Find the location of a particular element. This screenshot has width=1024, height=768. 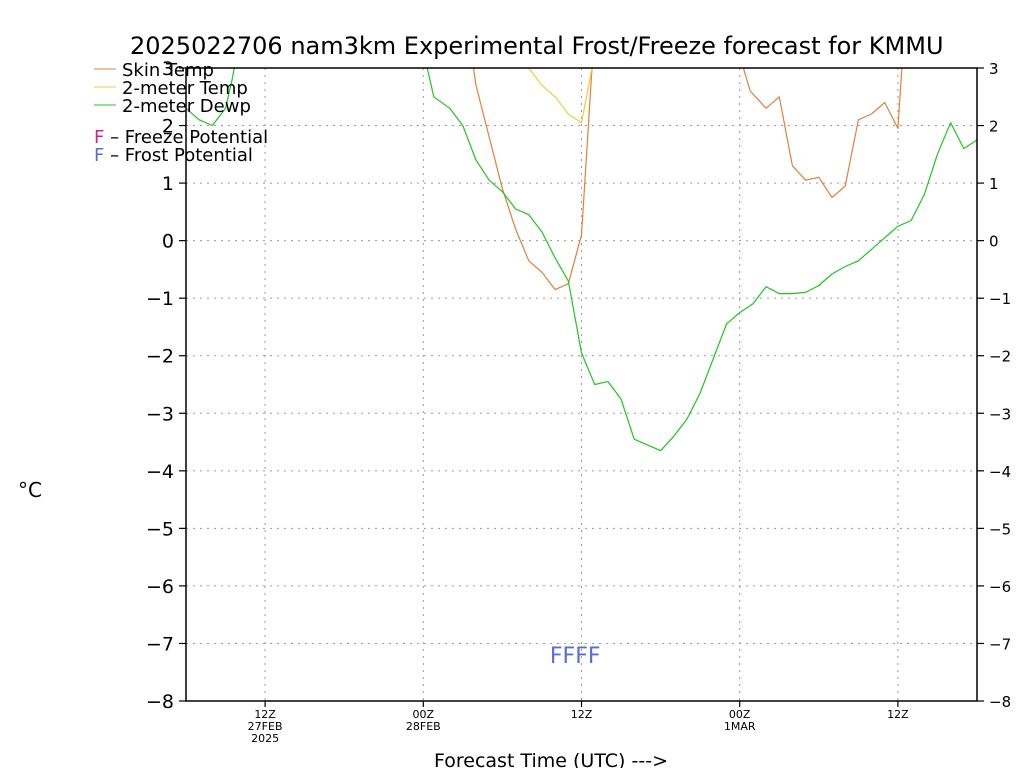

y-axis-left: −8 −7 −6 −5 −4 −3 −2 −1 0 1 2 3 is located at coordinates (166, 385).